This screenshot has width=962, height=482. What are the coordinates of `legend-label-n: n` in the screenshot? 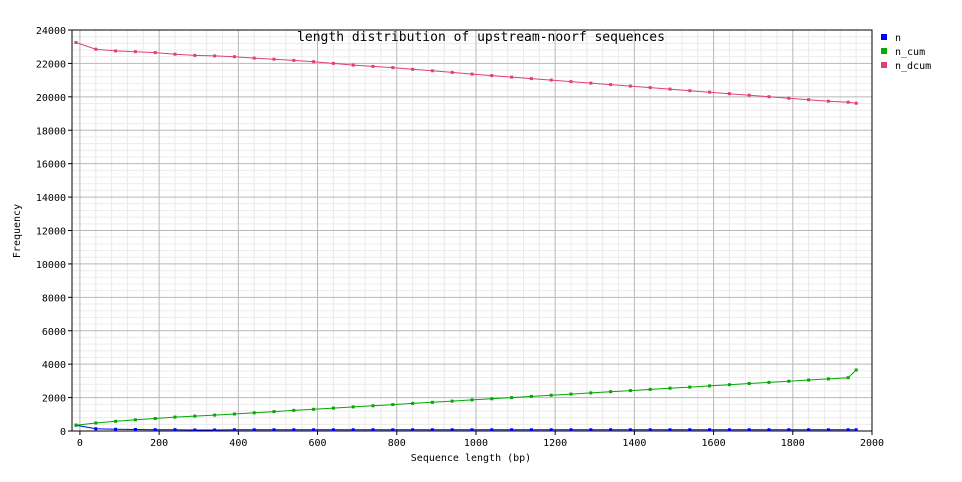 It's located at (898, 38).